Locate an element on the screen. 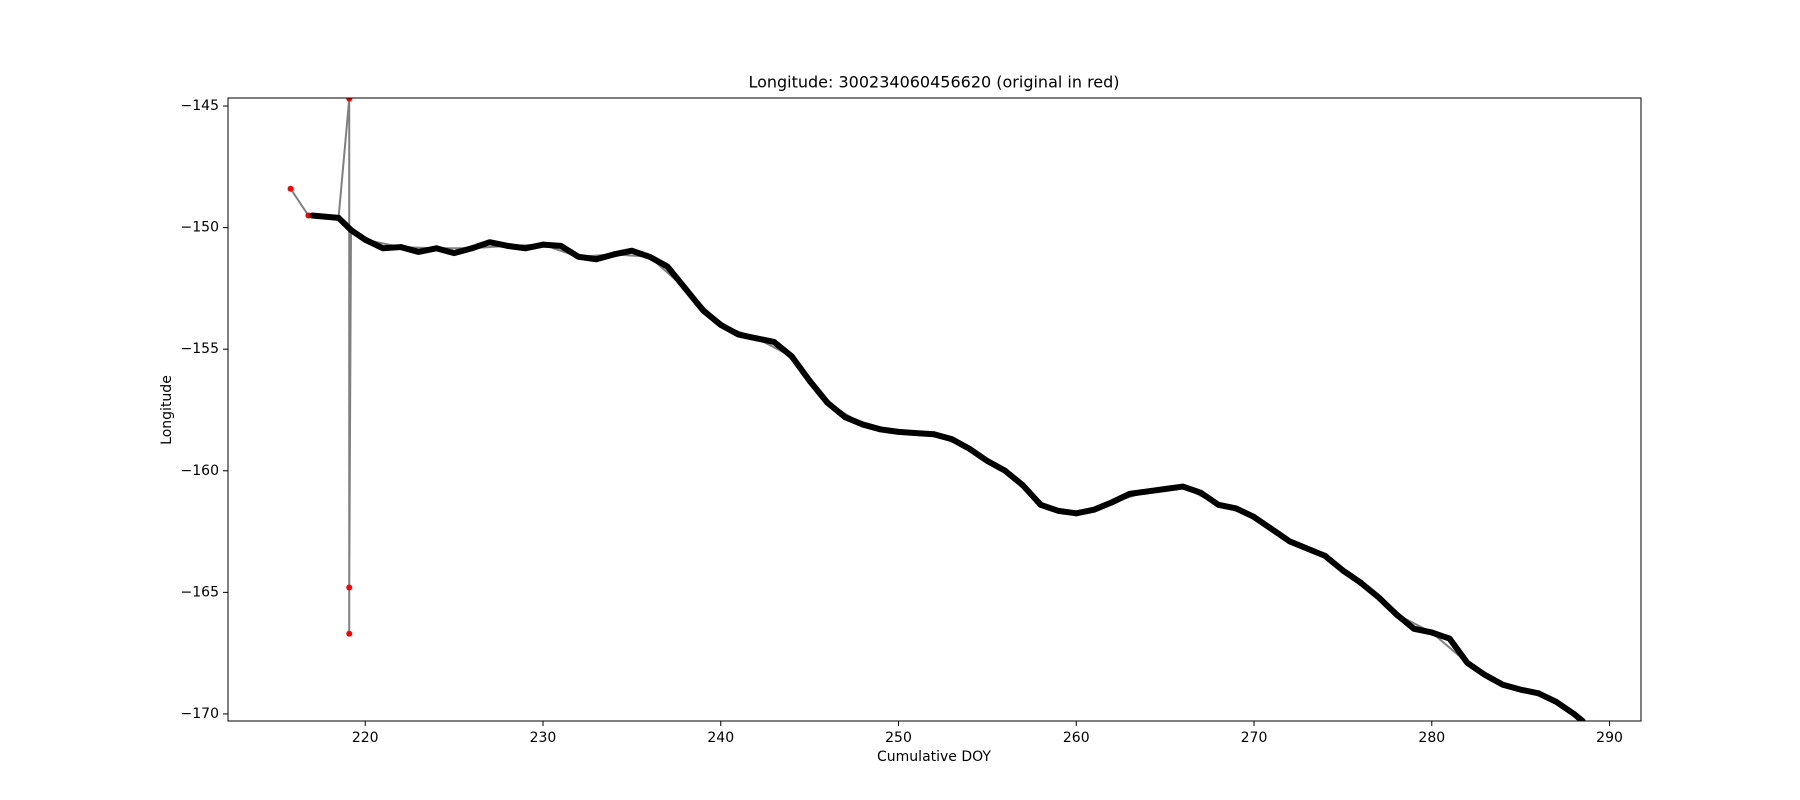 The height and width of the screenshot is (800, 1800). x-tick-label: 270 is located at coordinates (1254, 738).